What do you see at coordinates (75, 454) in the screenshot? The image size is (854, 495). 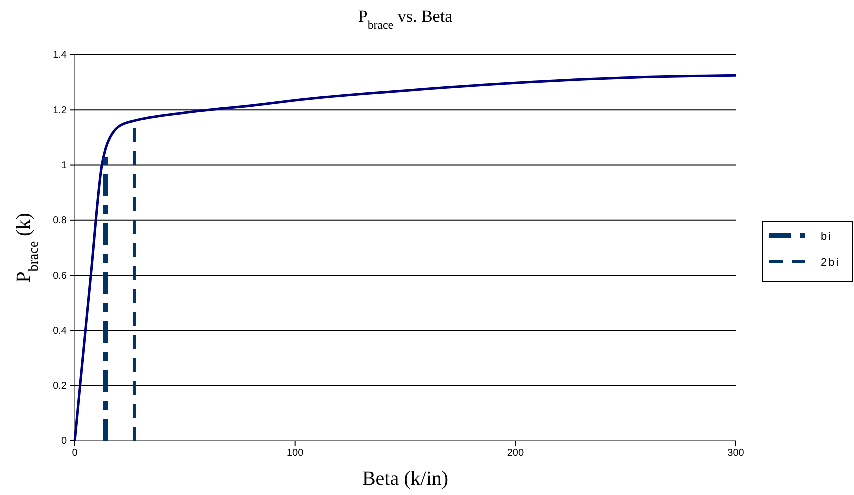 I see `x-tick-label: 0` at bounding box center [75, 454].